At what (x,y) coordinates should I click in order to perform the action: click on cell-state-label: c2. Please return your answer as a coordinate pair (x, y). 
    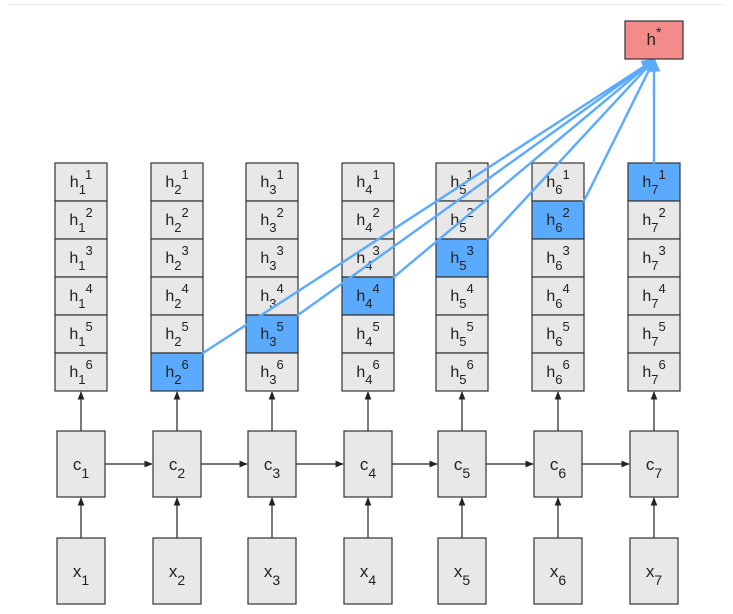
    Looking at the image, I should click on (177, 467).